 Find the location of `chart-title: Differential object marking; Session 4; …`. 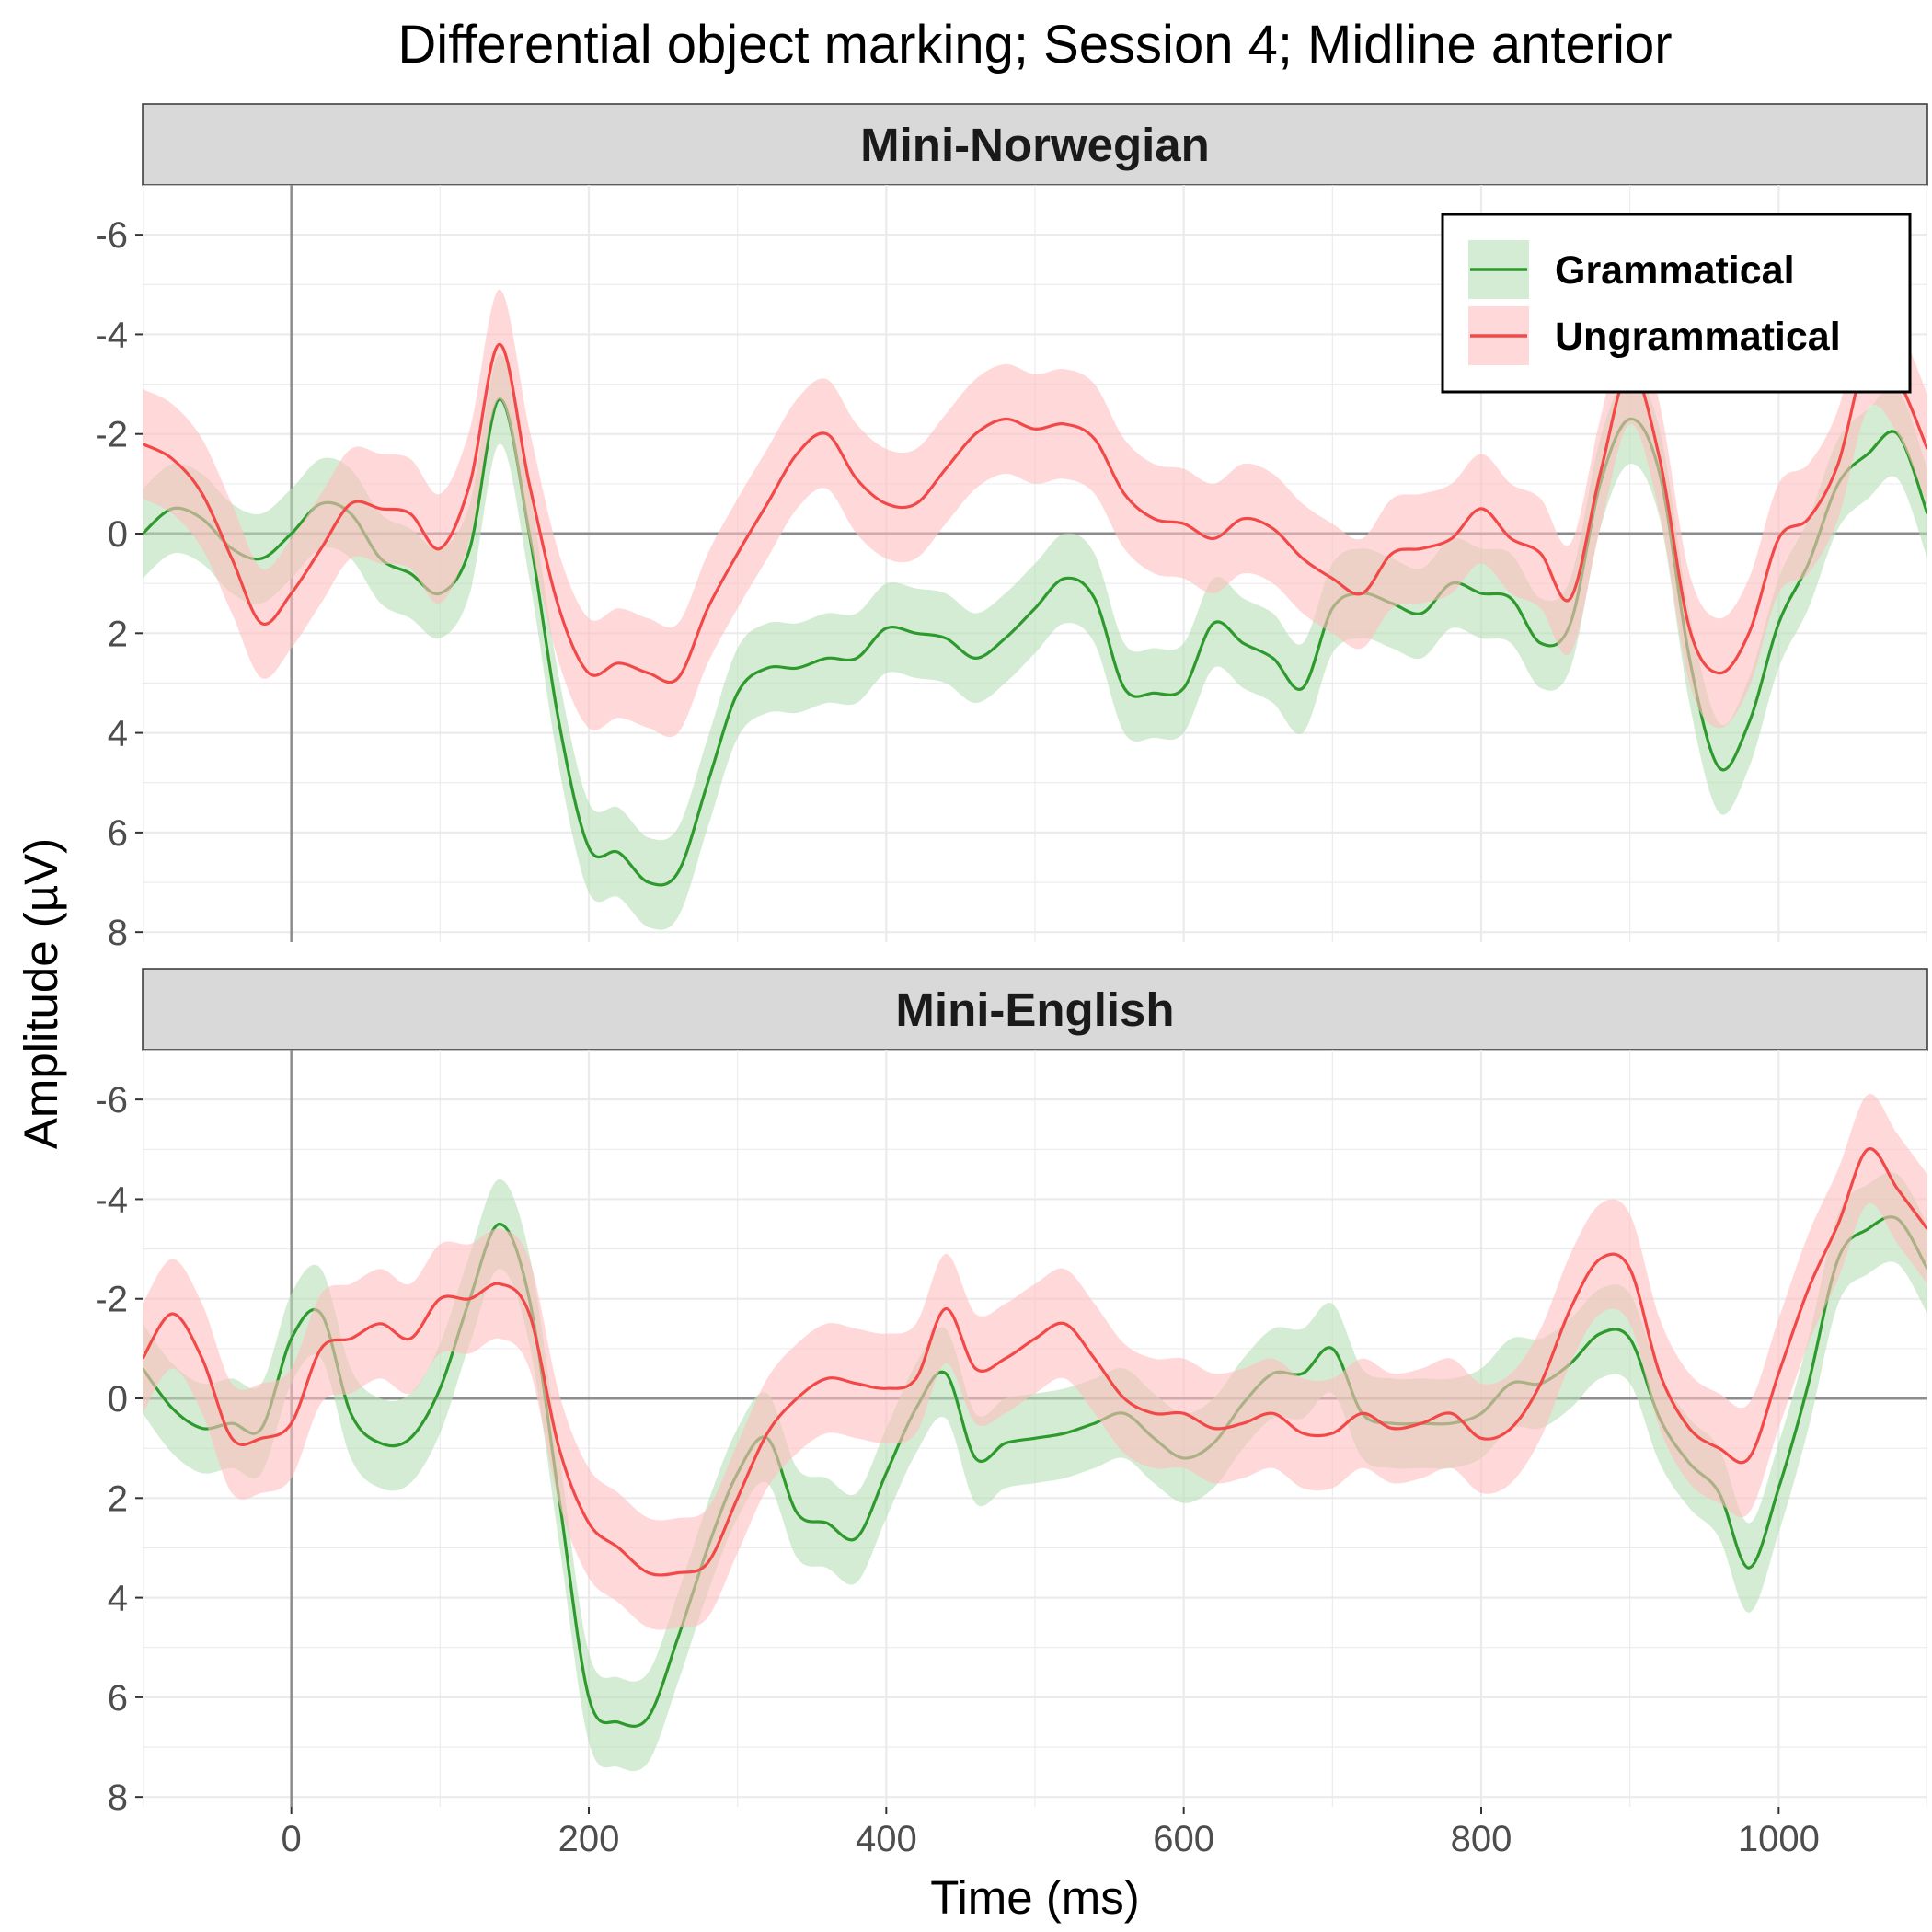

chart-title: Differential object marking; Session 4; … is located at coordinates (1034, 45).